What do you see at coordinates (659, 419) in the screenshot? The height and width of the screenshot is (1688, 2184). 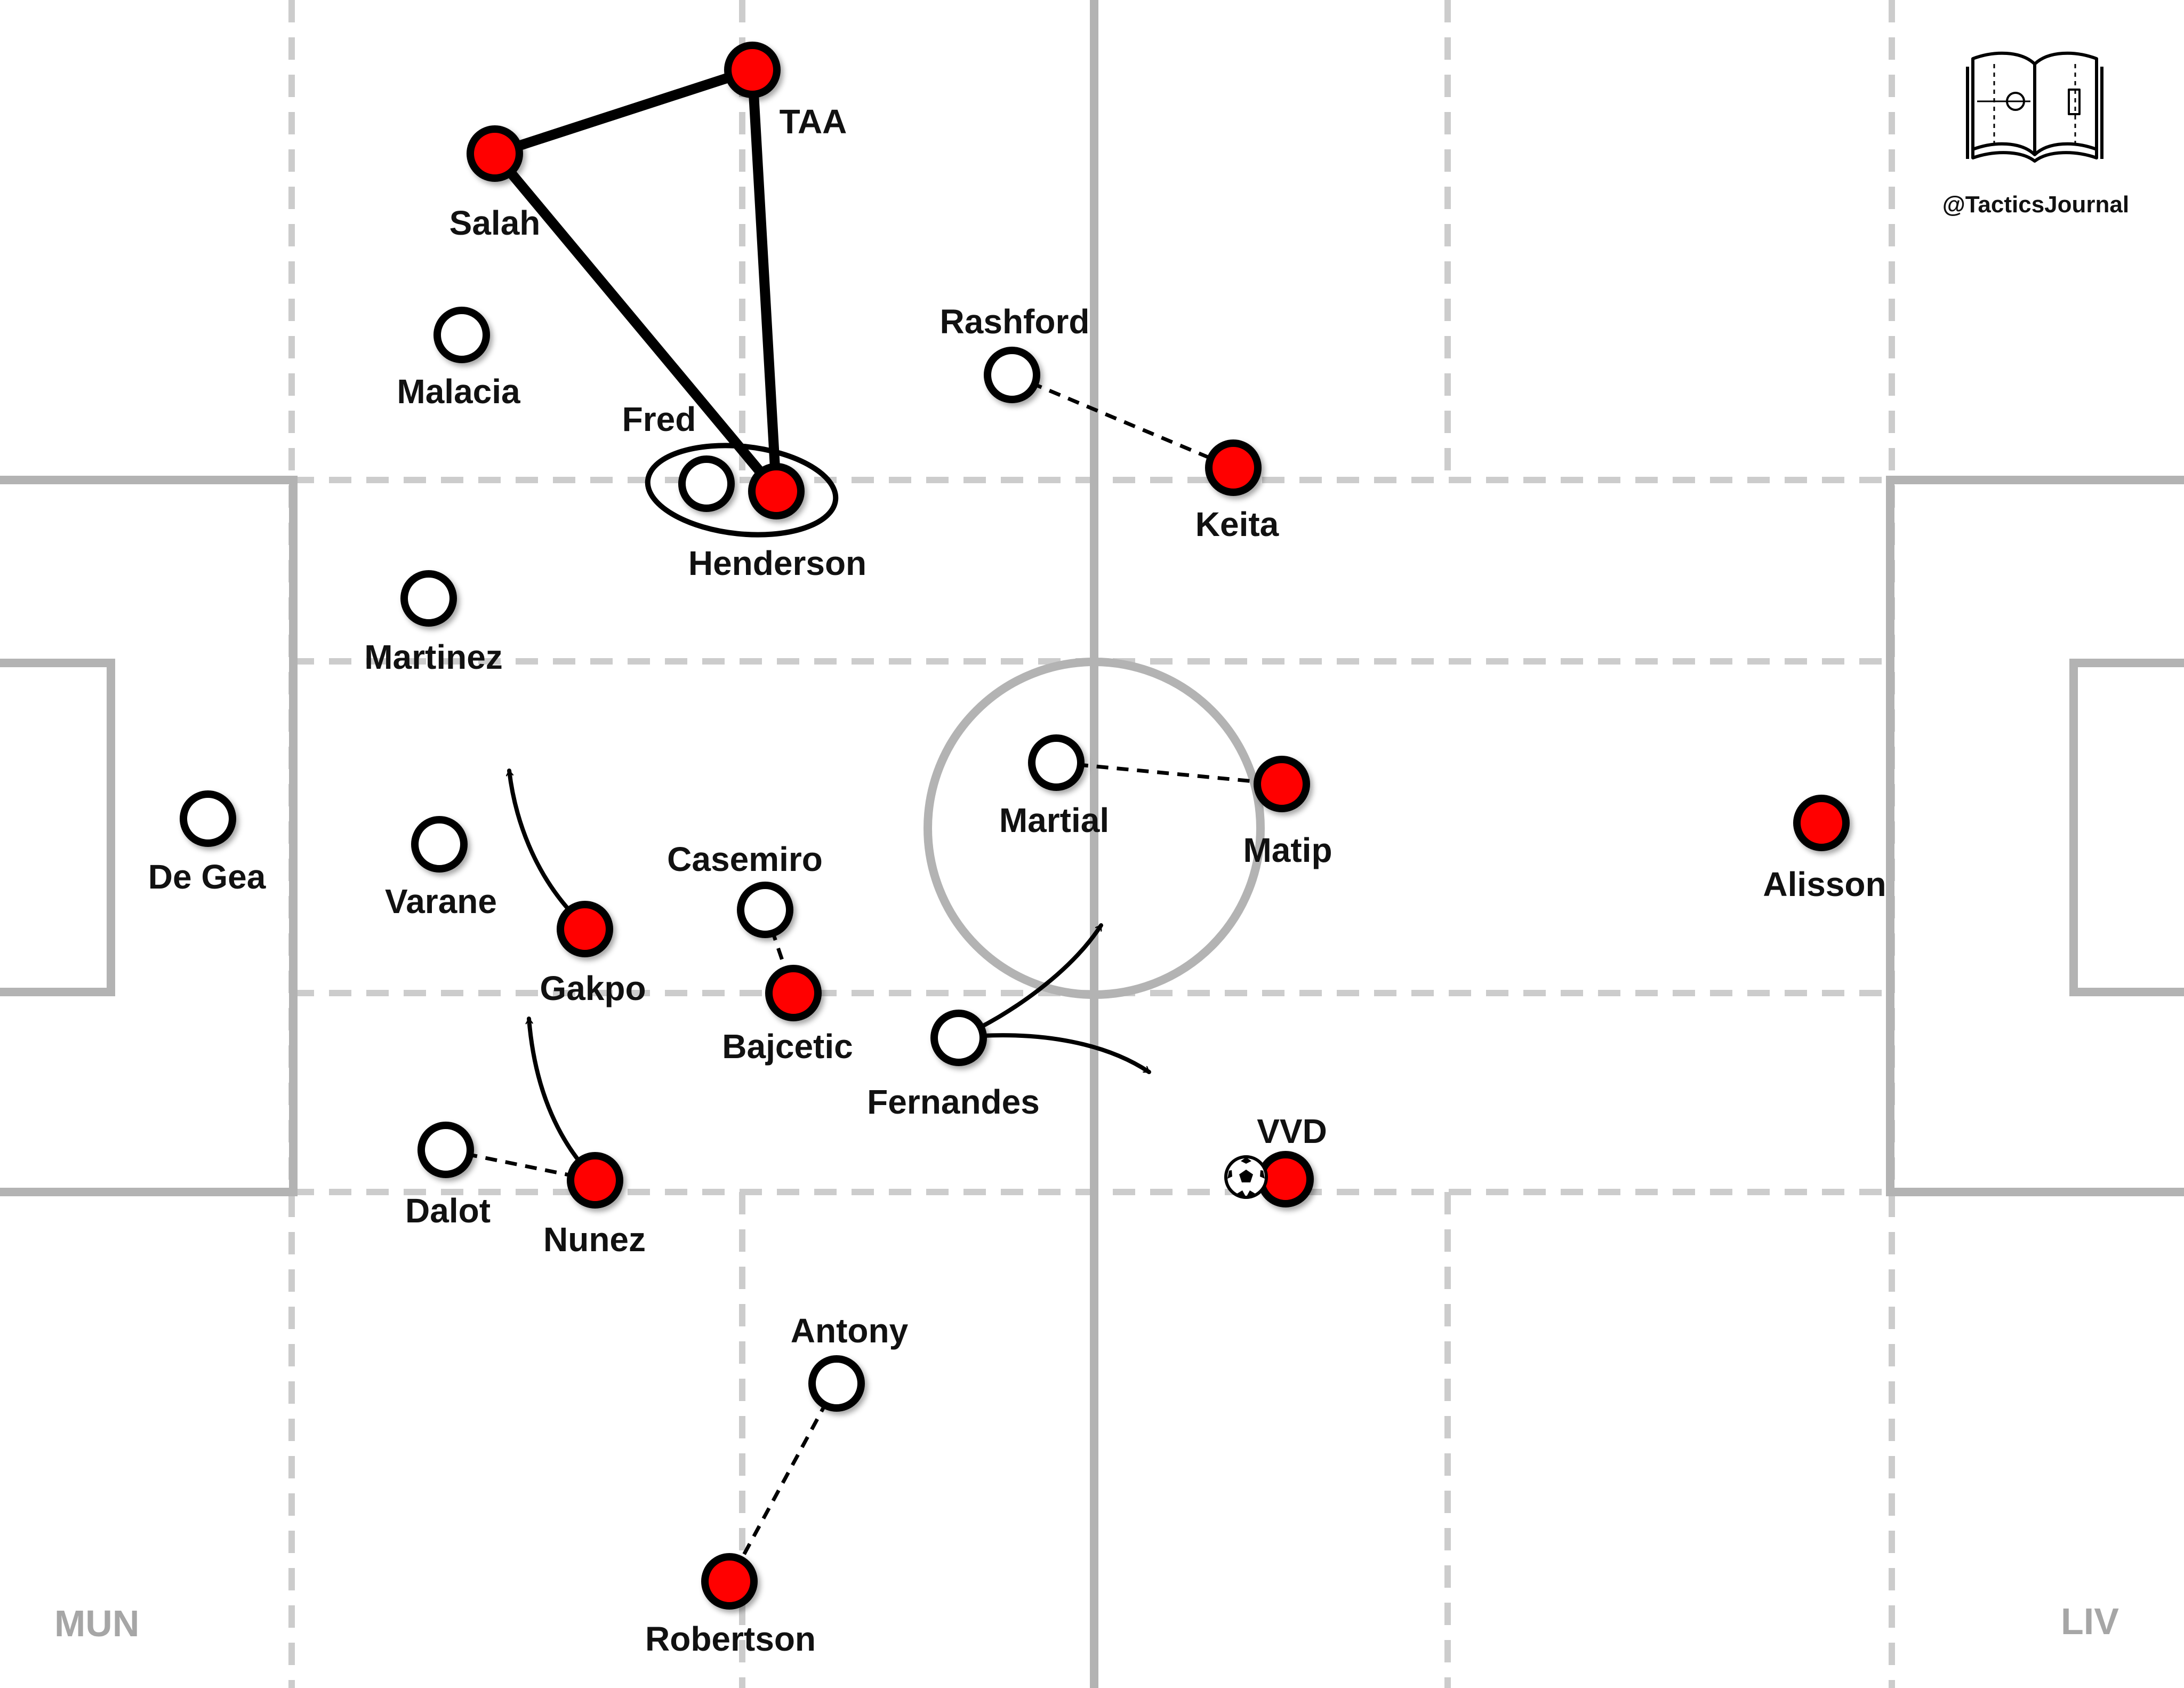 I see `player-label-fred: Fred` at bounding box center [659, 419].